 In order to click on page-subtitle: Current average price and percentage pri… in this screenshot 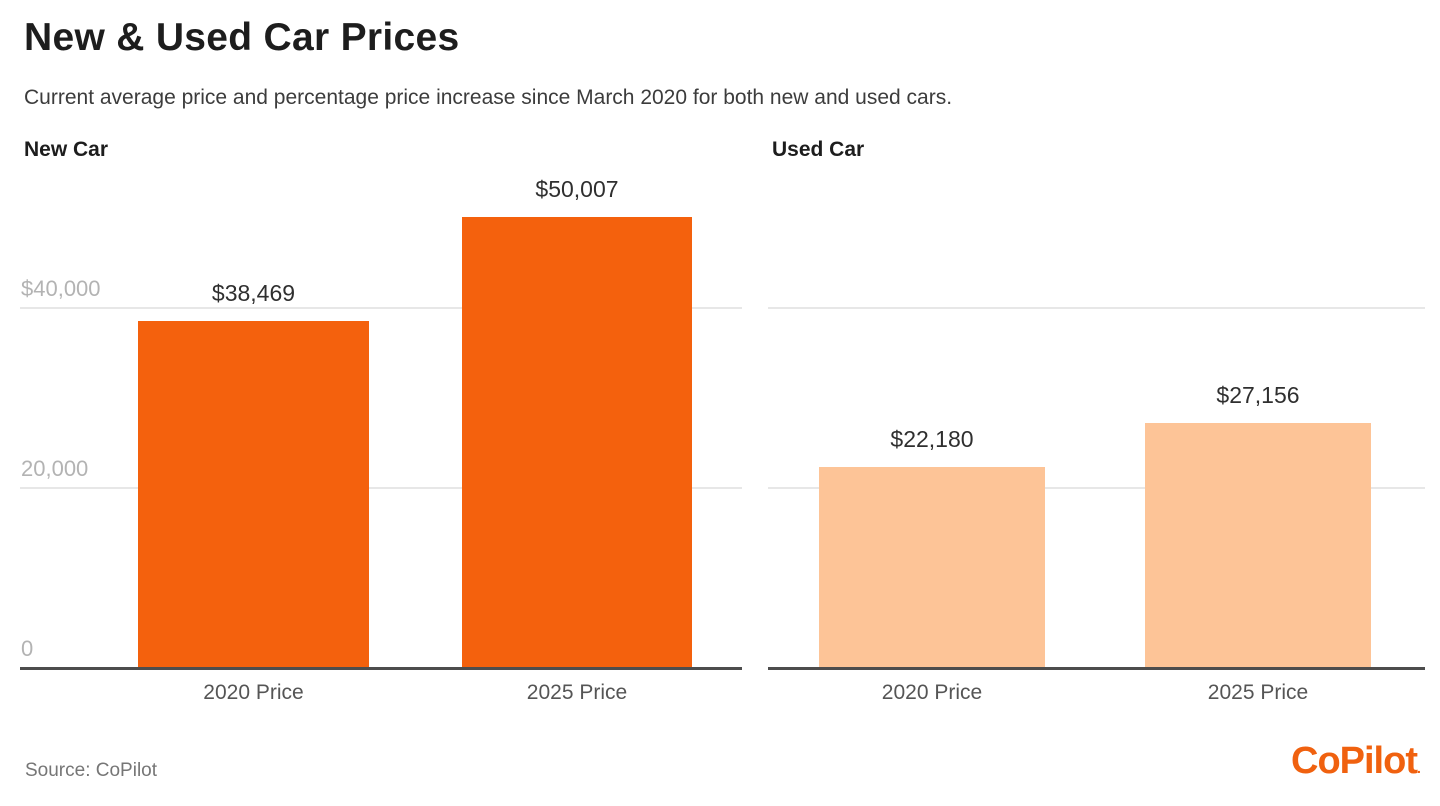, I will do `click(488, 97)`.